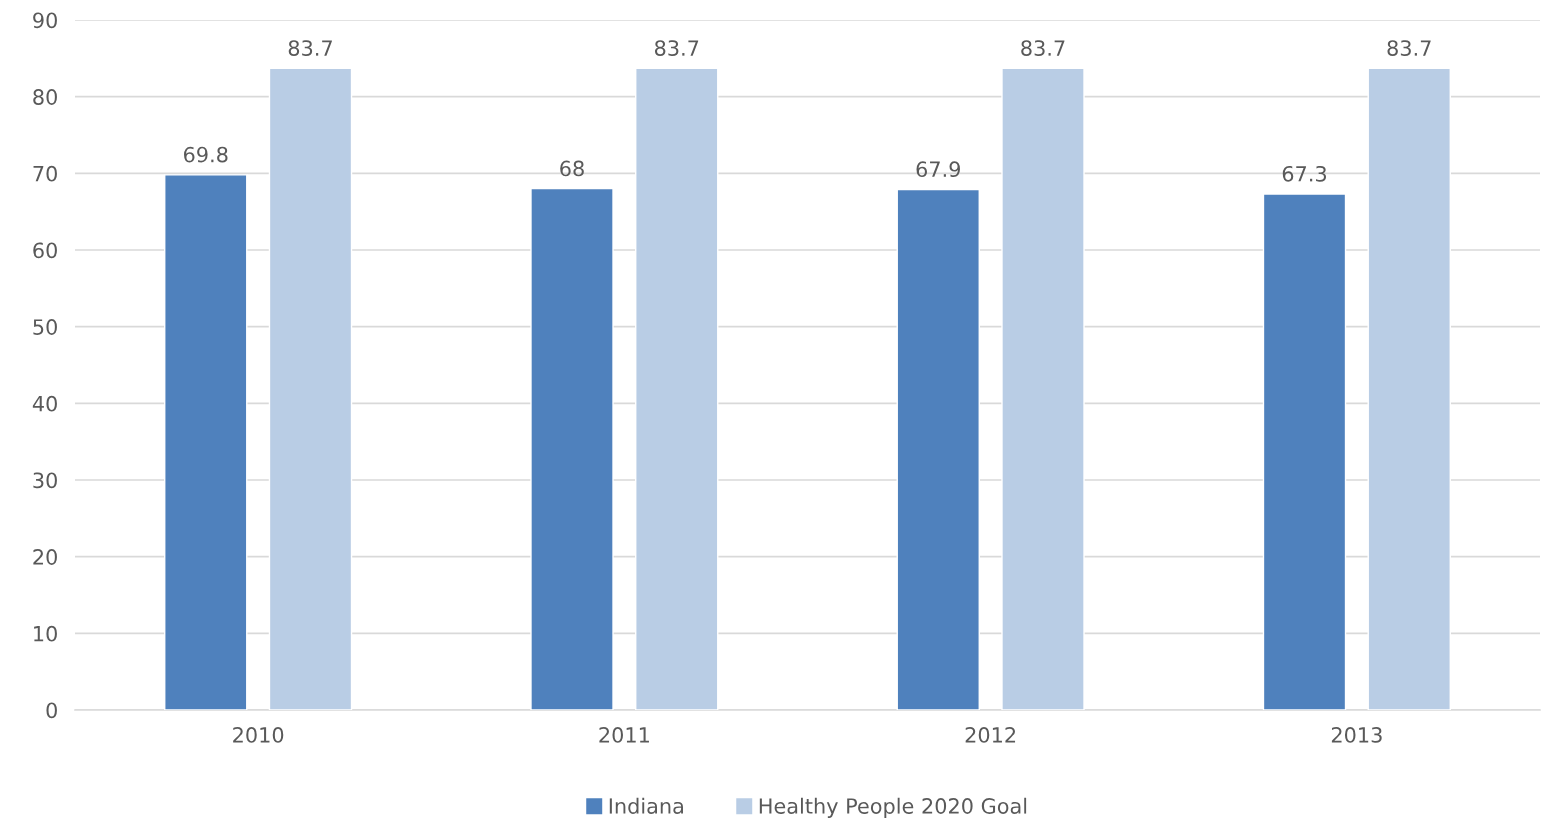 This screenshot has height=831, width=1542. What do you see at coordinates (1304, 173) in the screenshot?
I see `data-label: 67.3` at bounding box center [1304, 173].